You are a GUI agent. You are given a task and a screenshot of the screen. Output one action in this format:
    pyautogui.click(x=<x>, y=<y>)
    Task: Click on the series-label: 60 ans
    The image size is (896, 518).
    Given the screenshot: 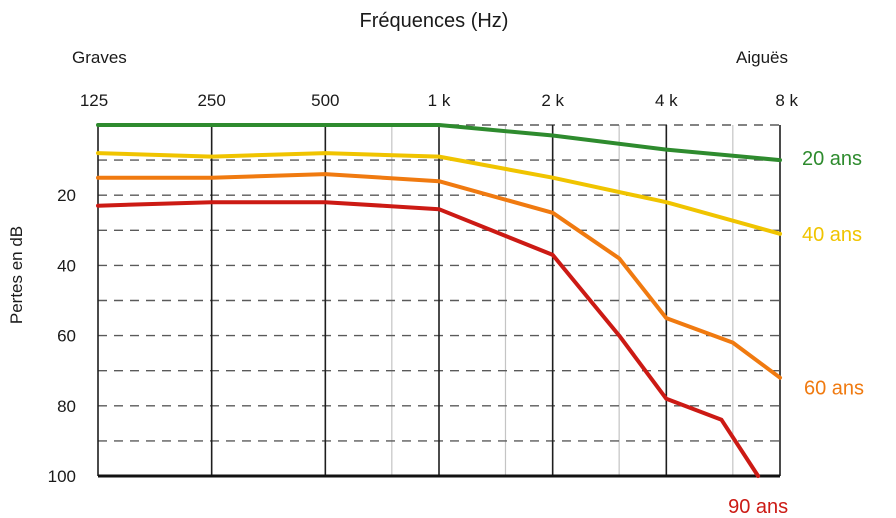 What is the action you would take?
    pyautogui.click(x=834, y=389)
    